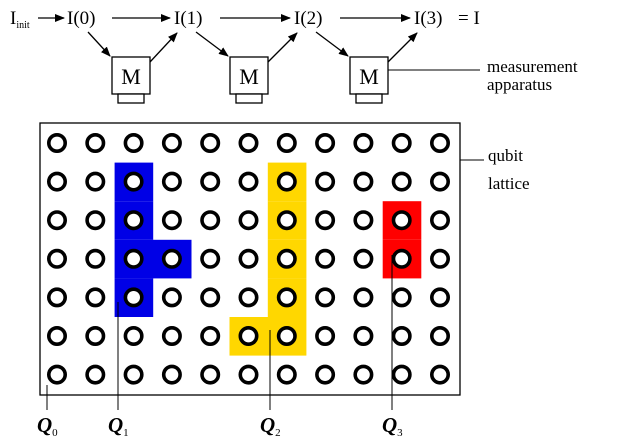 The image size is (628, 443). Describe the element at coordinates (81, 18) in the screenshot. I see `state-0: I(0)` at that location.